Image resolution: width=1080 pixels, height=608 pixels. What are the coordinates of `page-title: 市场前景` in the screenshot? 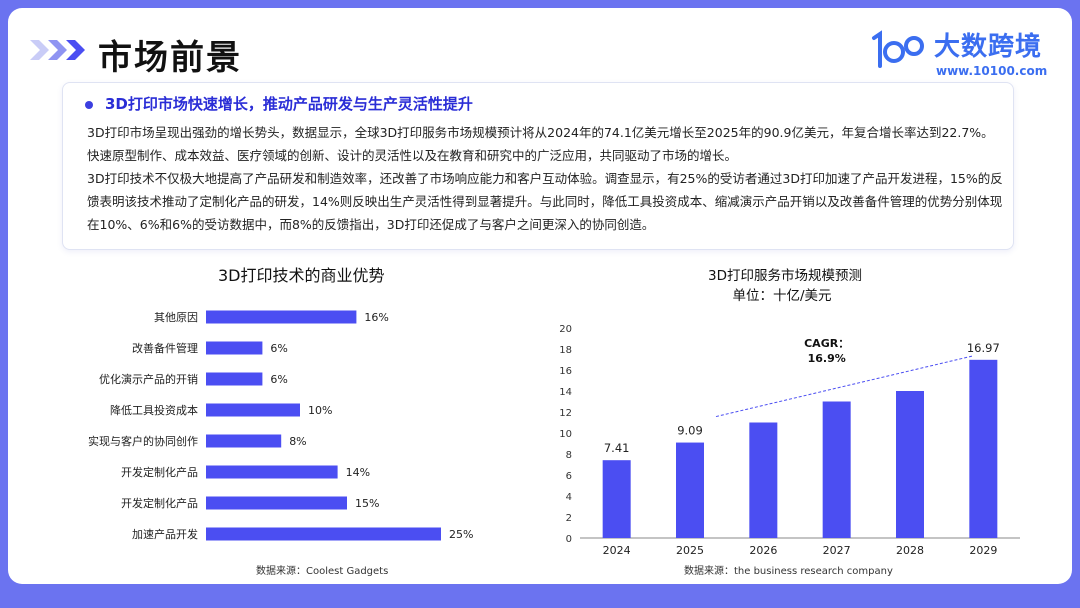 It's located at (170, 58).